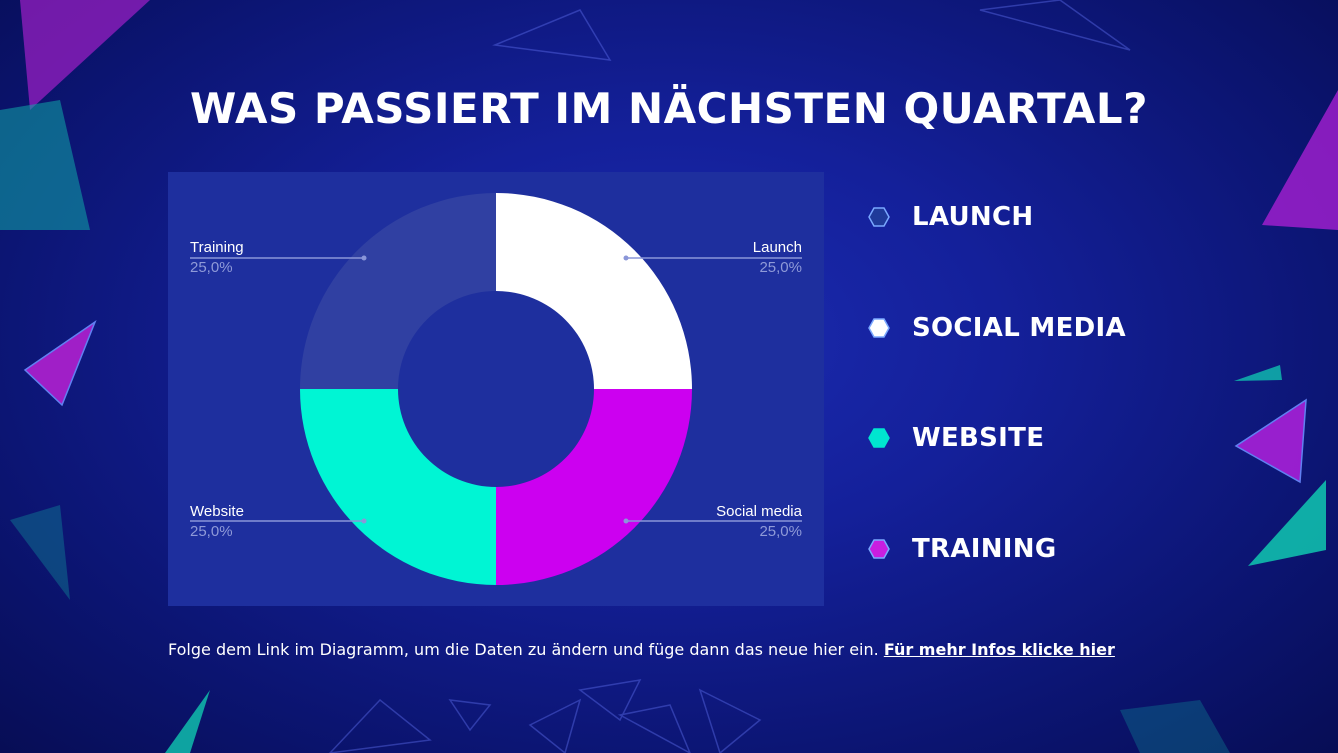 This screenshot has height=753, width=1338. Describe the element at coordinates (999, 649) in the screenshot. I see `more-info-link: Für mehr Infos klicke hier` at that location.